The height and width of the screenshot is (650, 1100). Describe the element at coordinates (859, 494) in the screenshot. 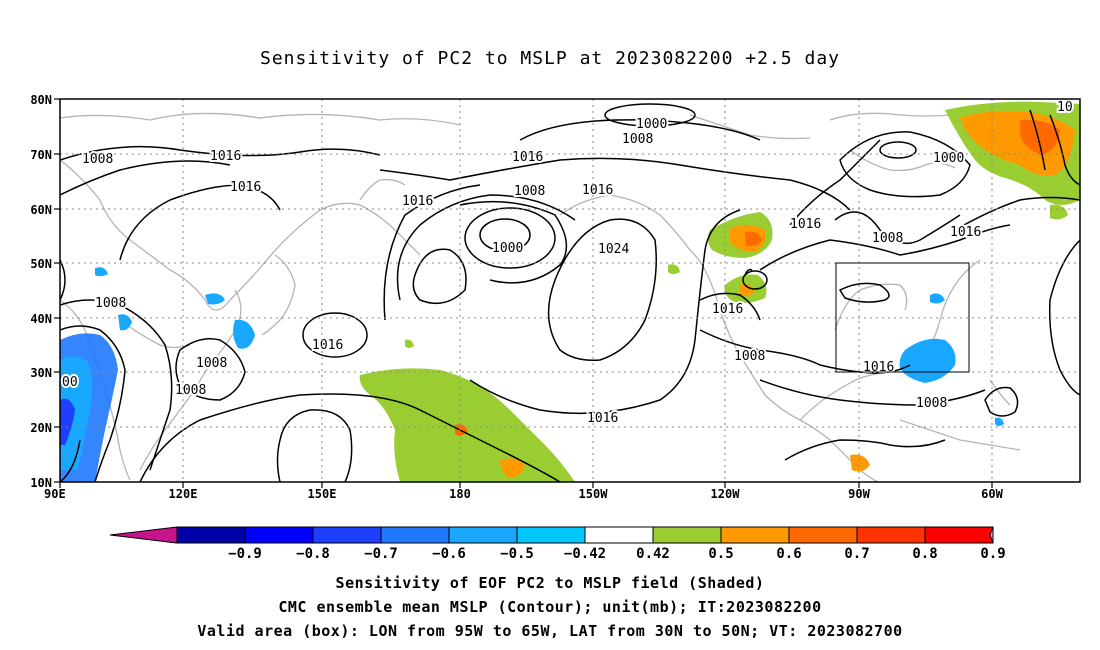

I see `lon-label-90w: 90W` at that location.